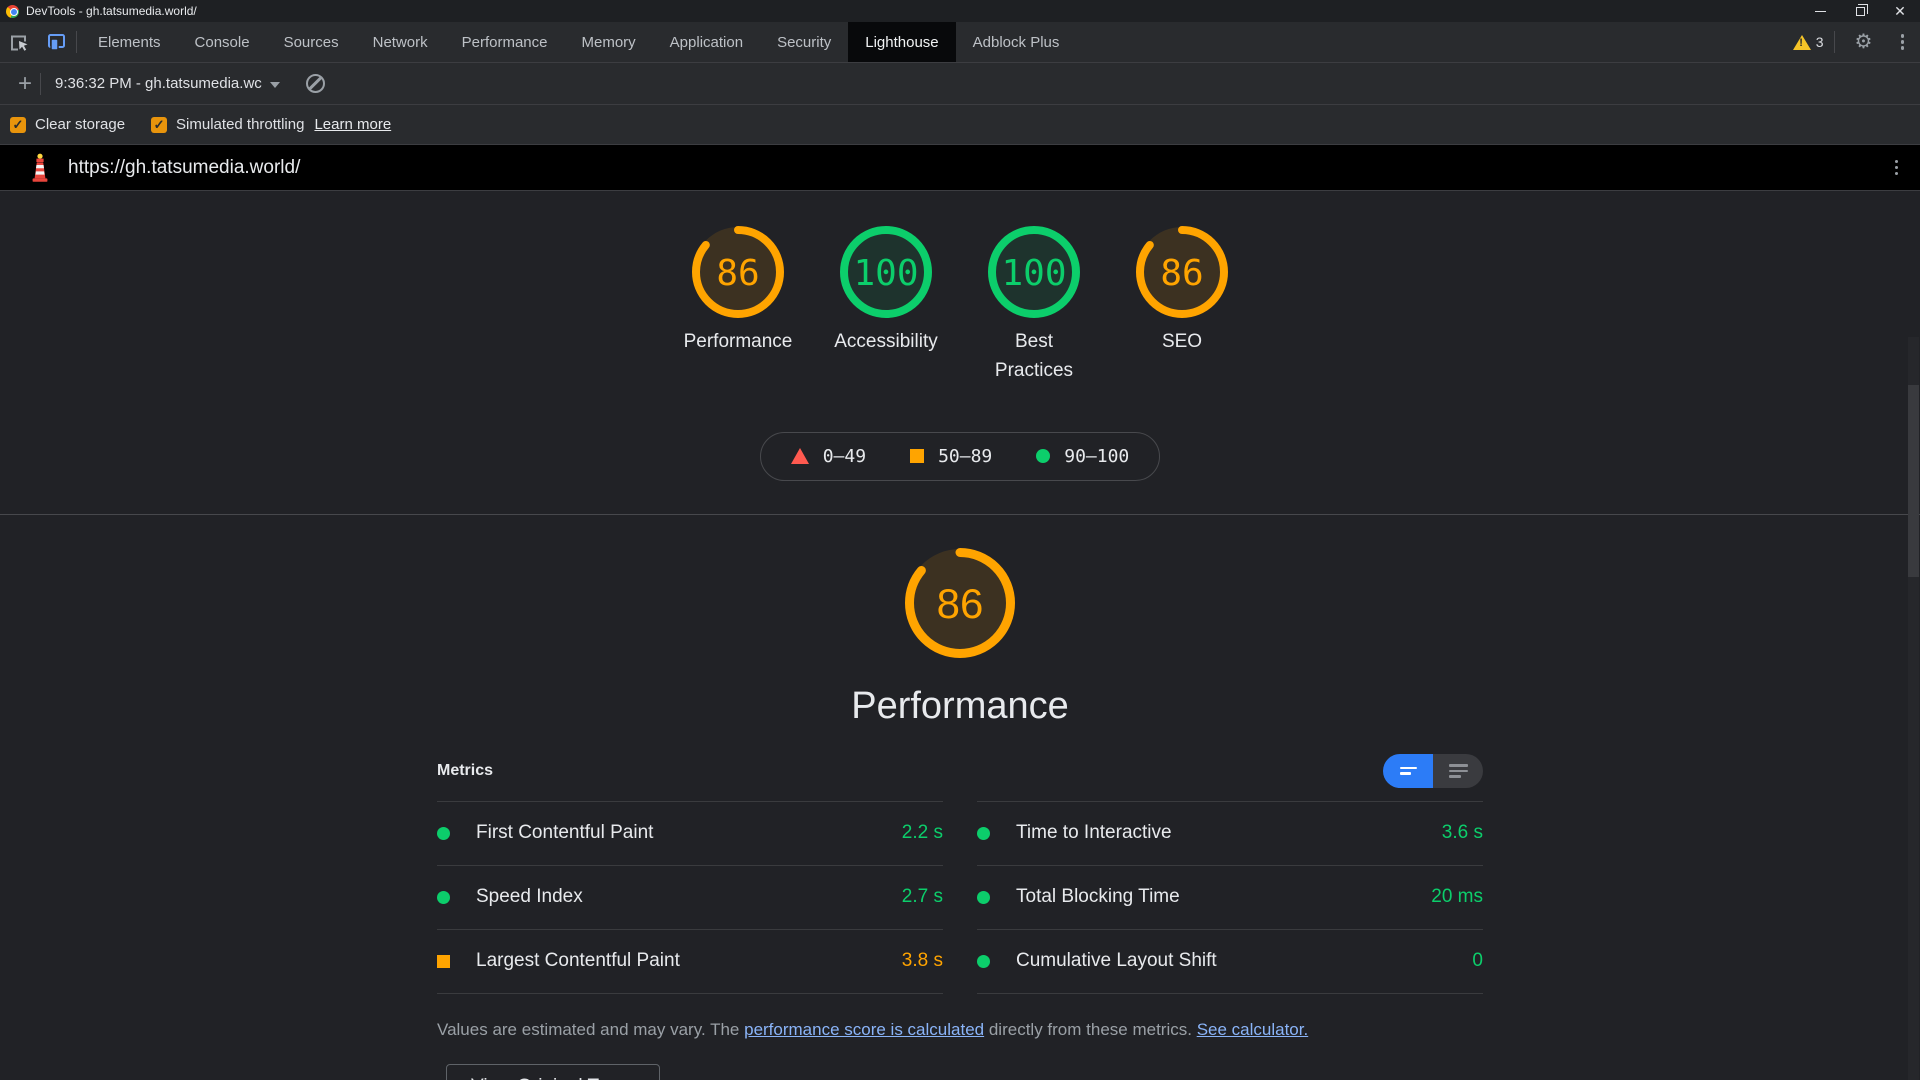  I want to click on metric-row-cumulative-layout-shift: Cumulative Layout Shift 0, so click(1230, 962).